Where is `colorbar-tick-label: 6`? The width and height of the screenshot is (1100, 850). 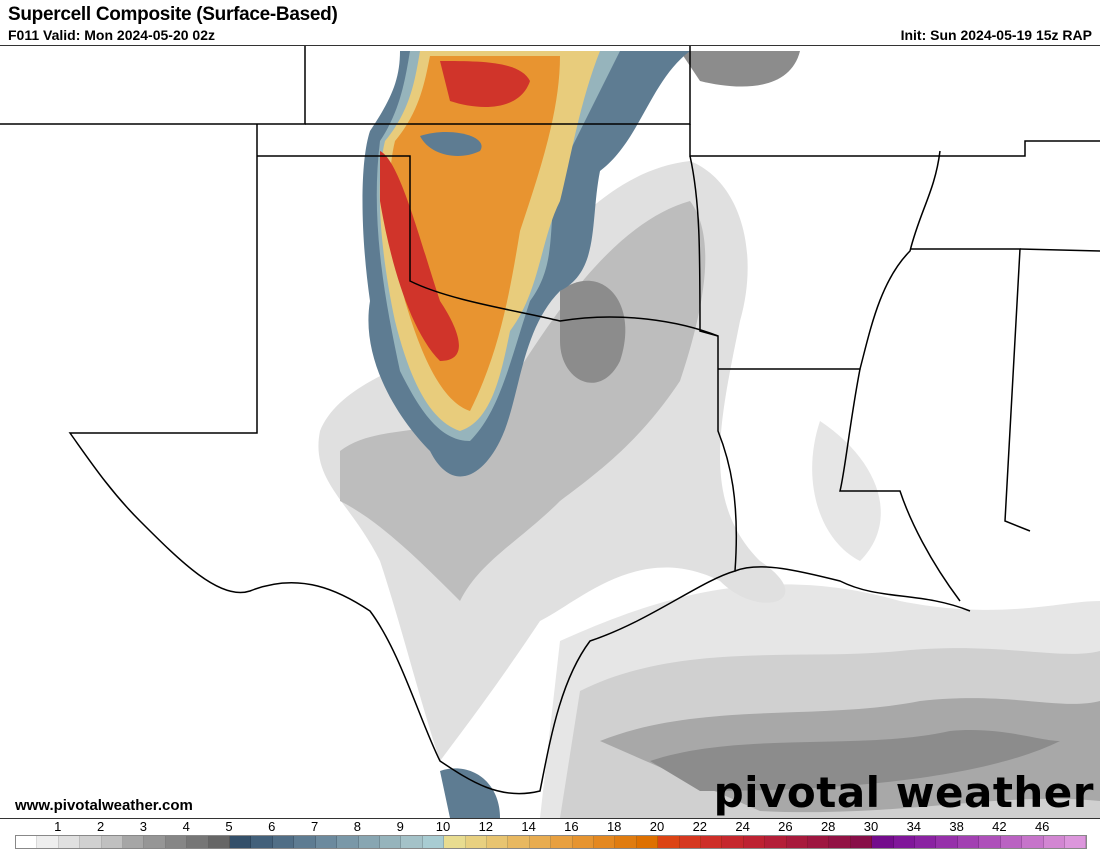
colorbar-tick-label: 6 is located at coordinates (272, 826).